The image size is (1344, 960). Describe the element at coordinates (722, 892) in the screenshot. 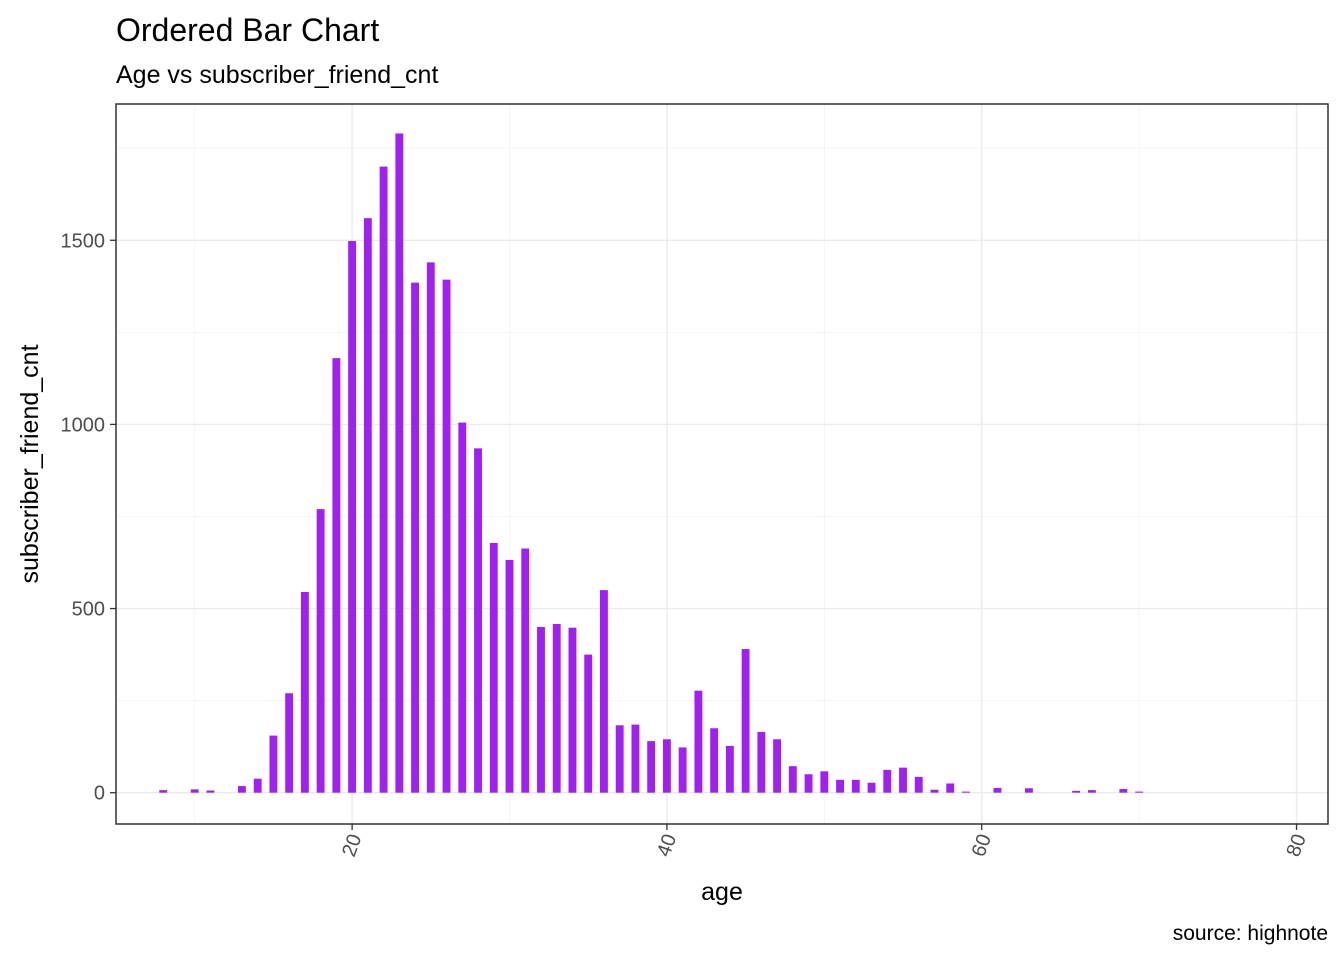

I see `x-axis-title: age` at that location.